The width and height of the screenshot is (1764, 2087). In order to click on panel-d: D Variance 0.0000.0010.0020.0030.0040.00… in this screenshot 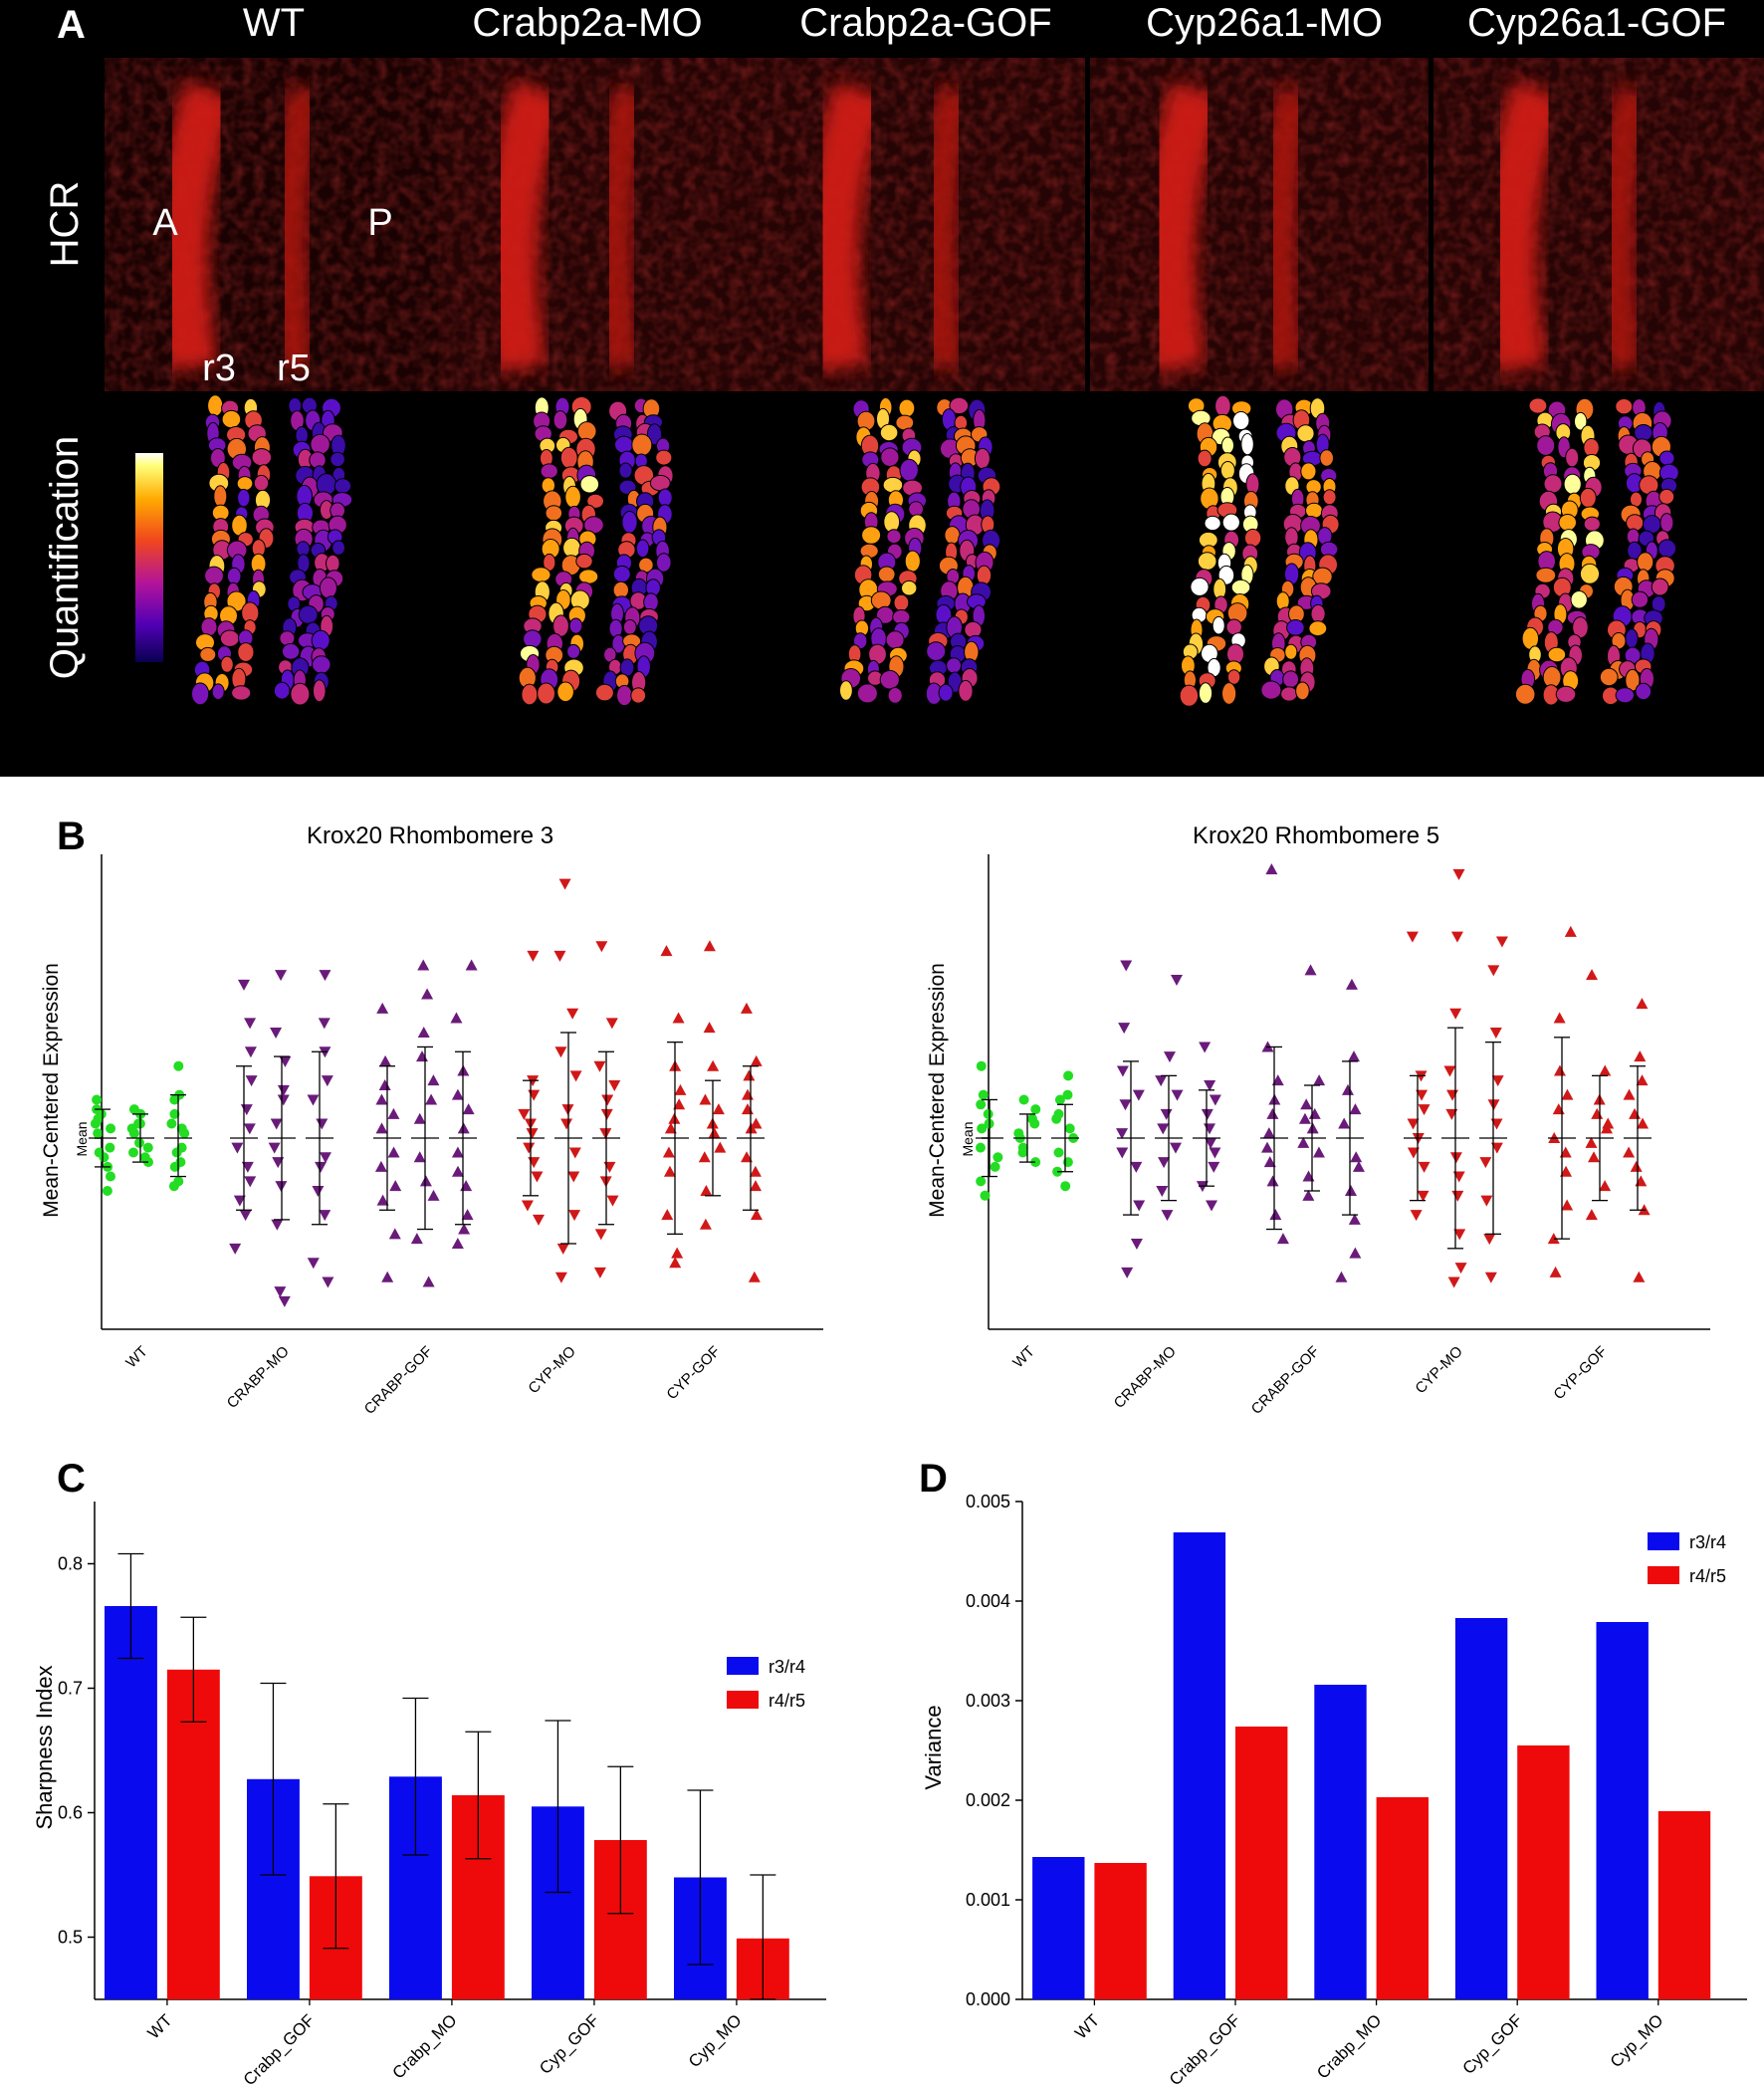, I will do `click(1333, 1772)`.